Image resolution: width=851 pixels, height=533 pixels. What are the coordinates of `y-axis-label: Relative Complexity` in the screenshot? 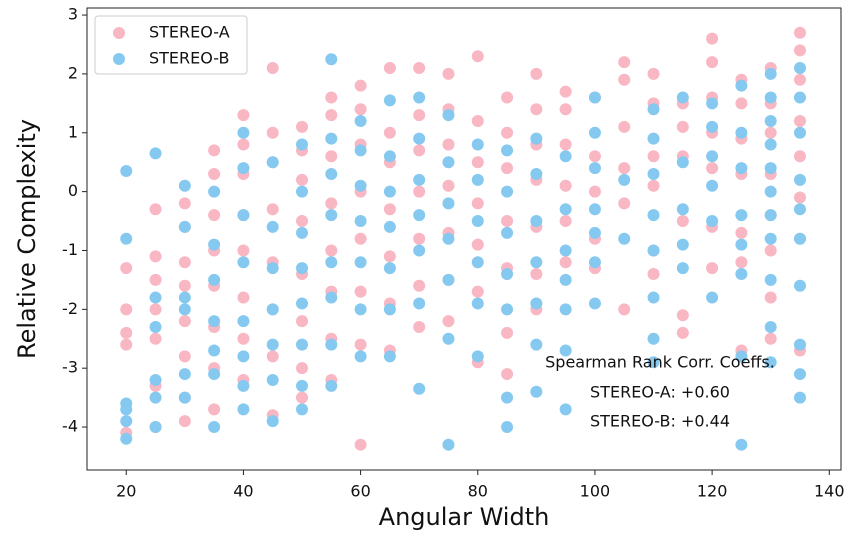 It's located at (27, 239).